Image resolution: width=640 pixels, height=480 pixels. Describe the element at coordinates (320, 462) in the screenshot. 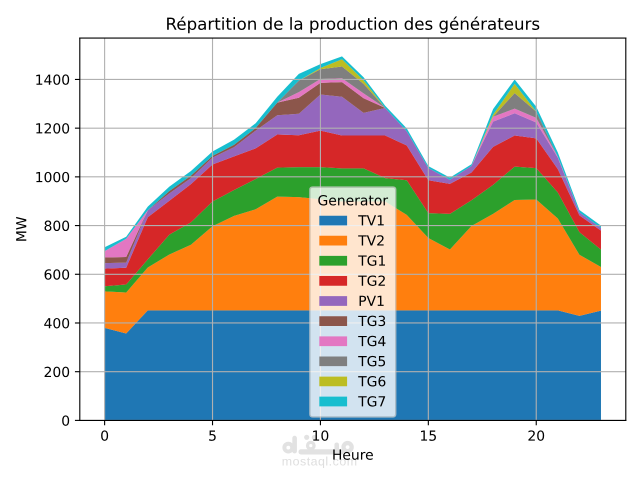

I see `svg-text: mostaql.com` at that location.